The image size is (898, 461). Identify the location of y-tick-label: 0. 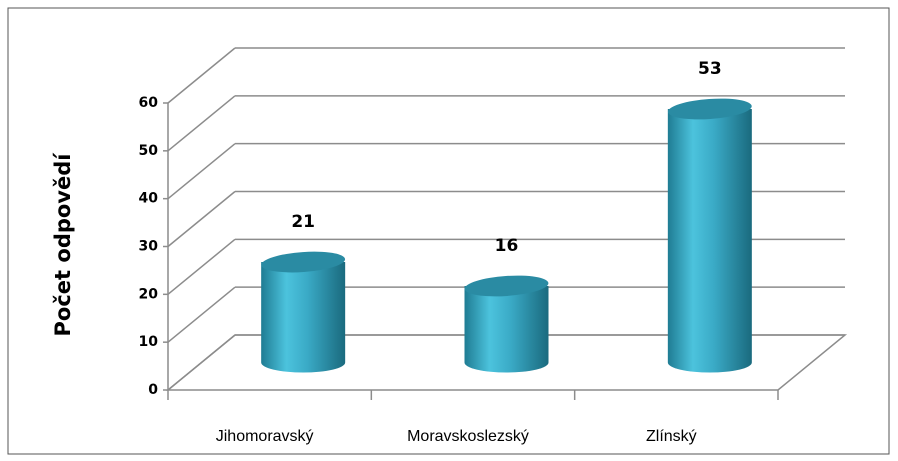
(153, 390).